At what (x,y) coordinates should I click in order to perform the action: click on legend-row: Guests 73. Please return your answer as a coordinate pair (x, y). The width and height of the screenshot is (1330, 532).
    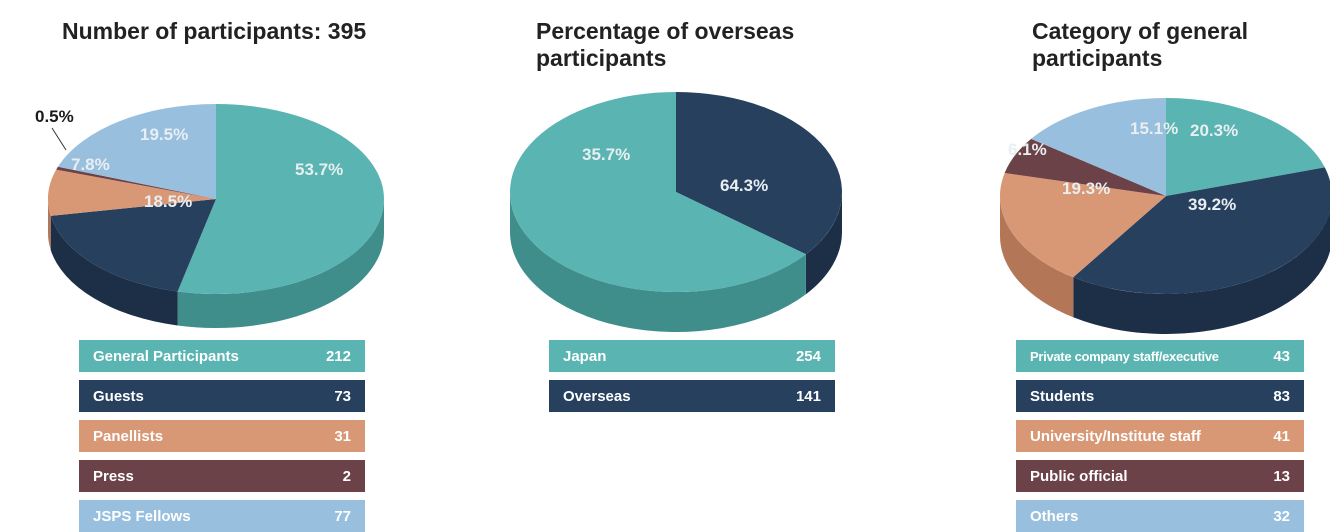
    Looking at the image, I should click on (222, 396).